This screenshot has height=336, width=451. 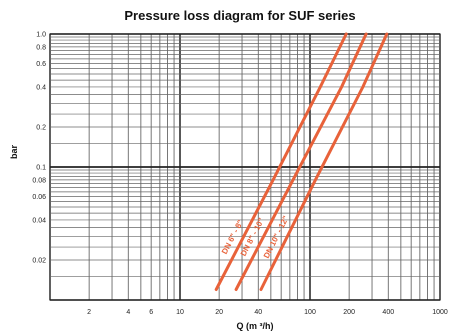 What do you see at coordinates (219, 312) in the screenshot?
I see `x-tick-label: 20` at bounding box center [219, 312].